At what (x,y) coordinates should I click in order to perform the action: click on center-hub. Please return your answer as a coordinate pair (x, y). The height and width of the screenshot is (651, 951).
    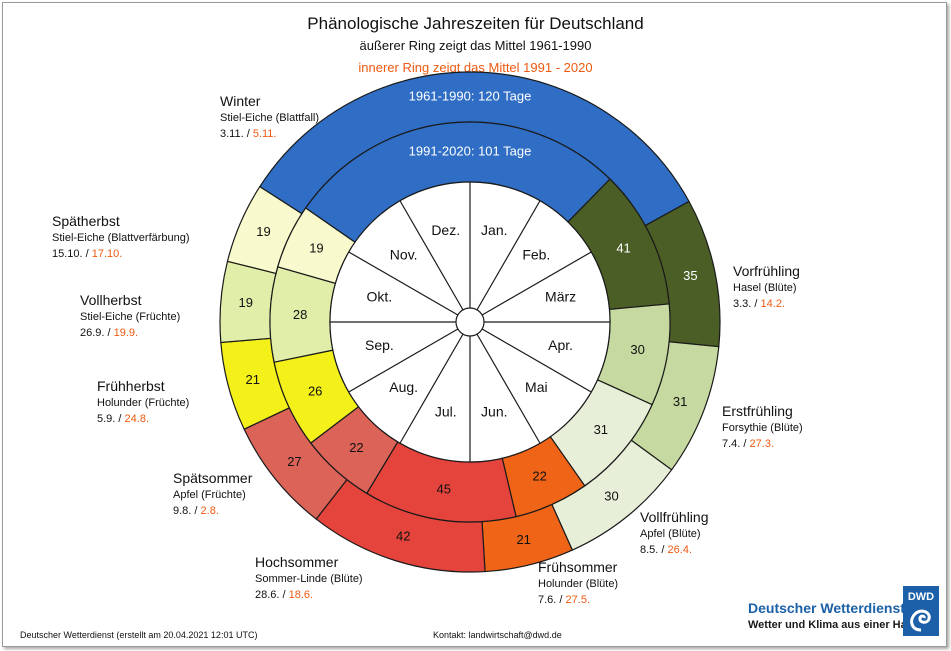
    Looking at the image, I should click on (470, 322).